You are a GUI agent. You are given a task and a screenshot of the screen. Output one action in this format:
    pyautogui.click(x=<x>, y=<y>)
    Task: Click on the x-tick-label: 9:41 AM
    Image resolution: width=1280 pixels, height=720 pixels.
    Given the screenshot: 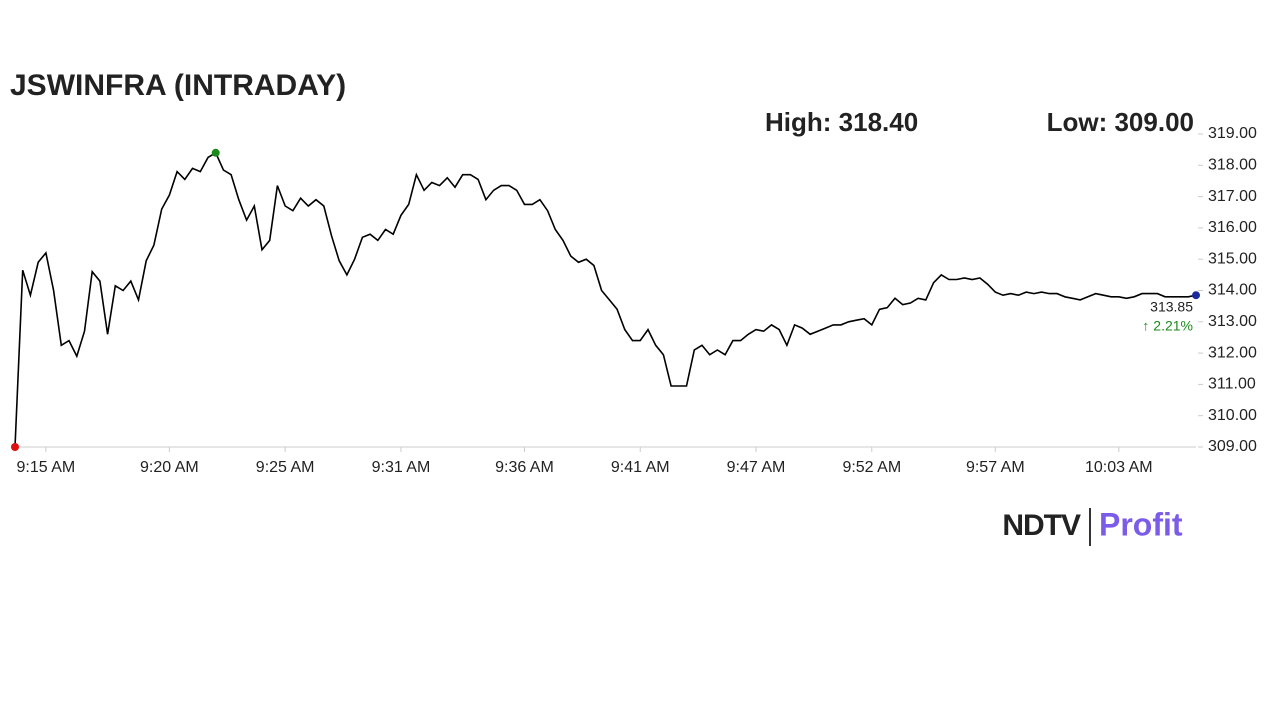 What is the action you would take?
    pyautogui.click(x=640, y=467)
    